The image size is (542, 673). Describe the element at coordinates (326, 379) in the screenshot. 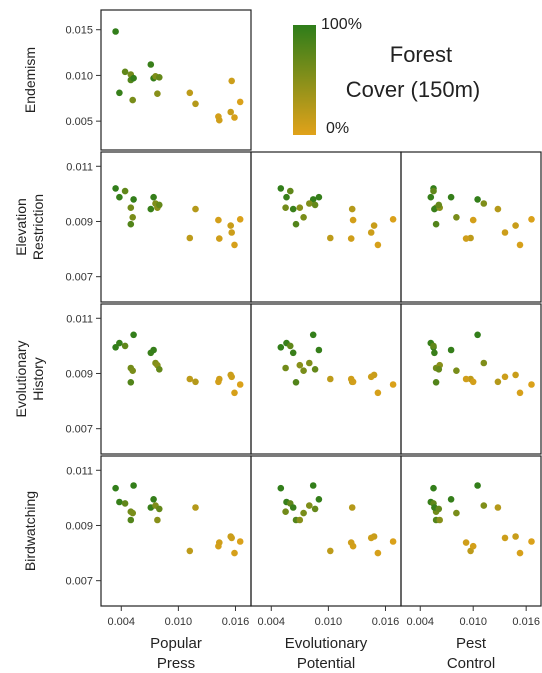

I see `panel-evolutionary-history-vs-evolutionary-potential` at that location.